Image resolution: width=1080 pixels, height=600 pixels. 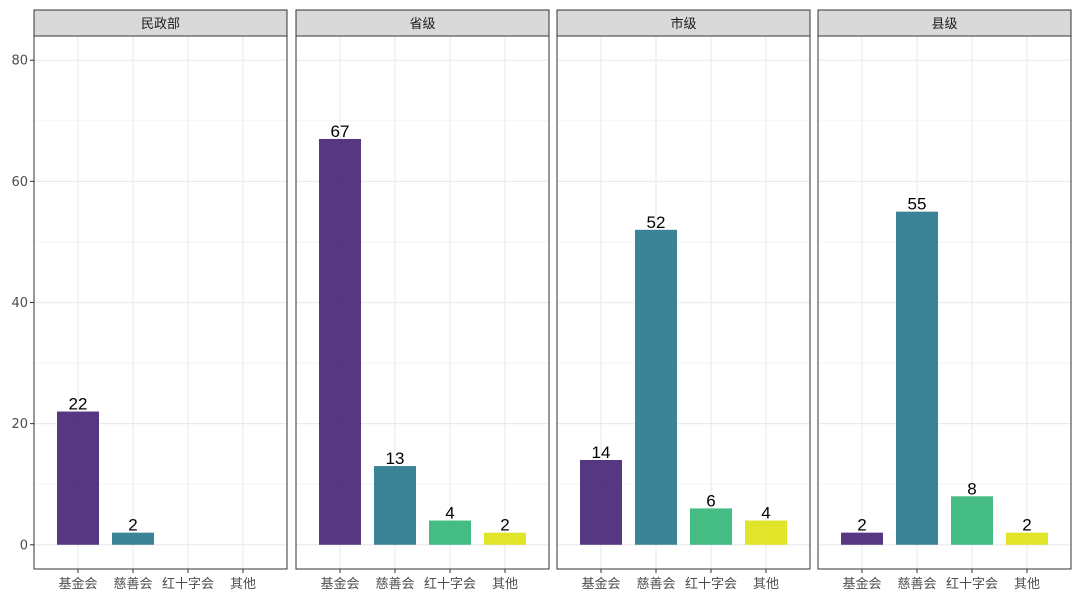 What do you see at coordinates (971, 488) in the screenshot?
I see `bar-value-label: 8` at bounding box center [971, 488].